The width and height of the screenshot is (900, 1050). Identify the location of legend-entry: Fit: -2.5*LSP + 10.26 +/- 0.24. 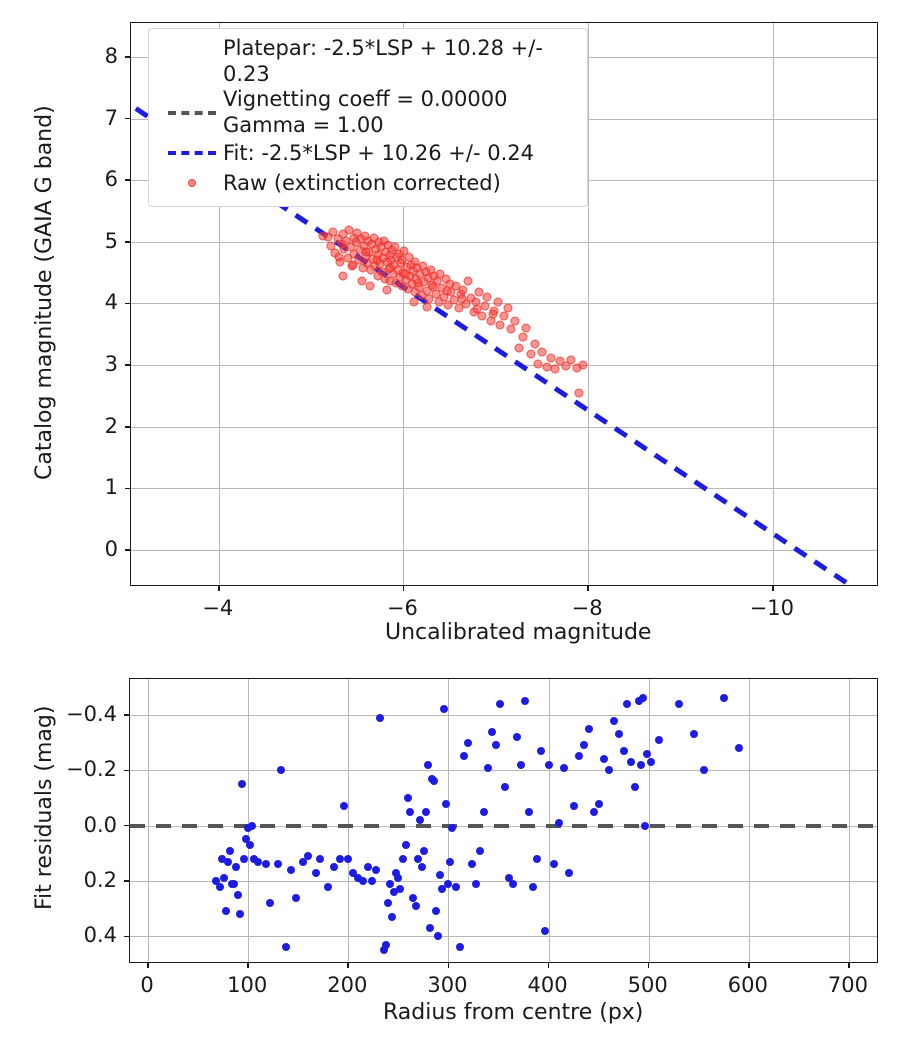
(368, 153).